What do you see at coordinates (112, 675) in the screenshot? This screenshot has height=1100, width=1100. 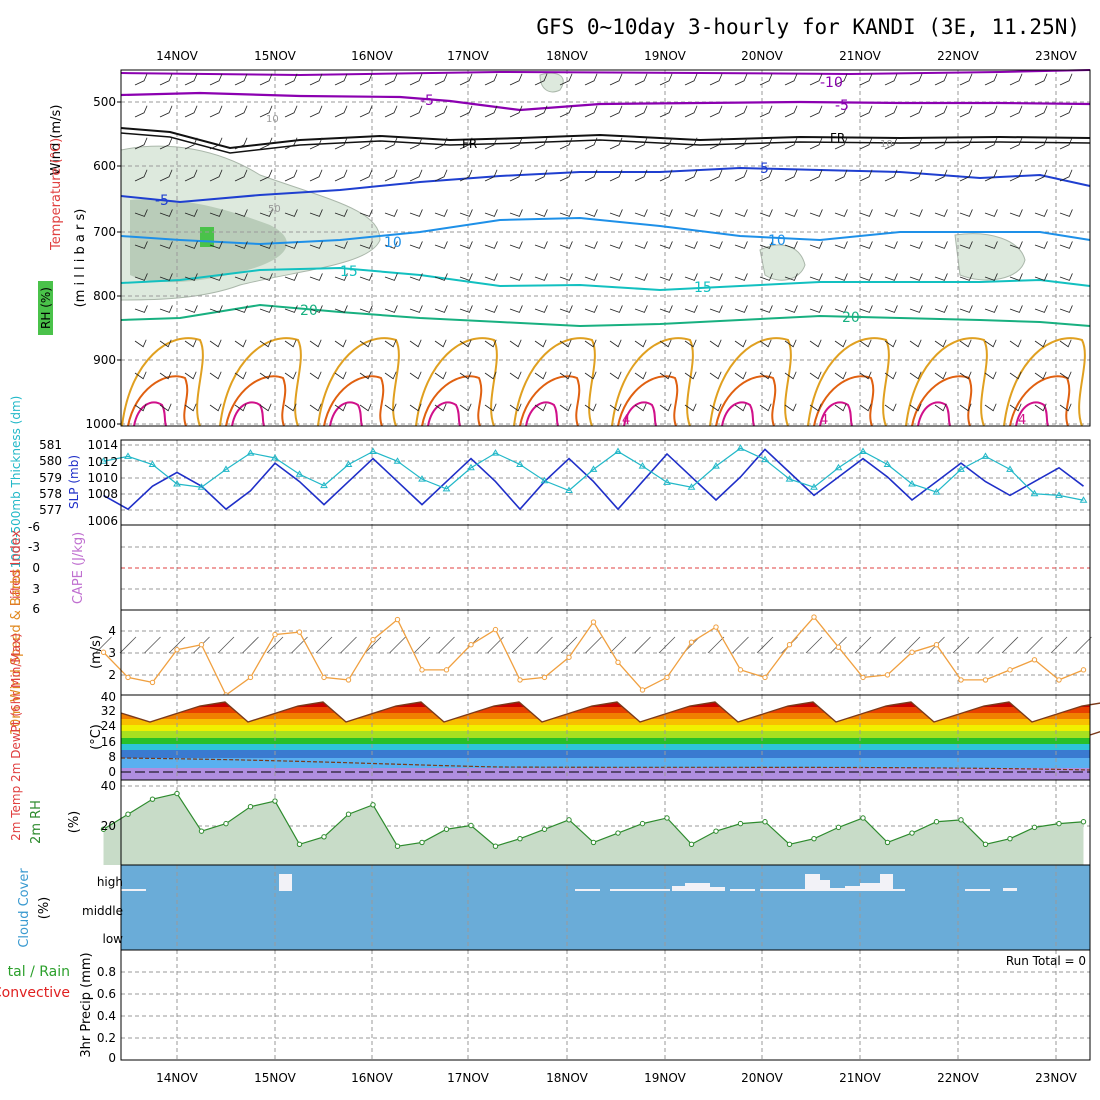 I see `wind10-tick: 2` at bounding box center [112, 675].